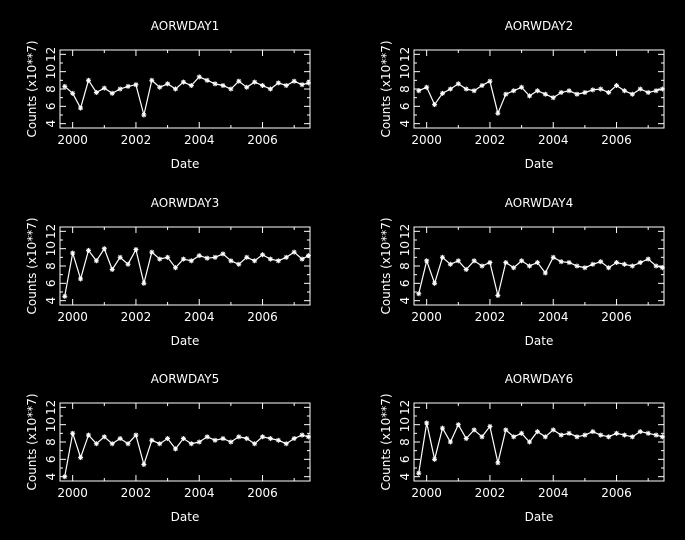 Image resolution: width=685 pixels, height=540 pixels. Describe the element at coordinates (405, 89) in the screenshot. I see `y-tick-label: 8` at that location.